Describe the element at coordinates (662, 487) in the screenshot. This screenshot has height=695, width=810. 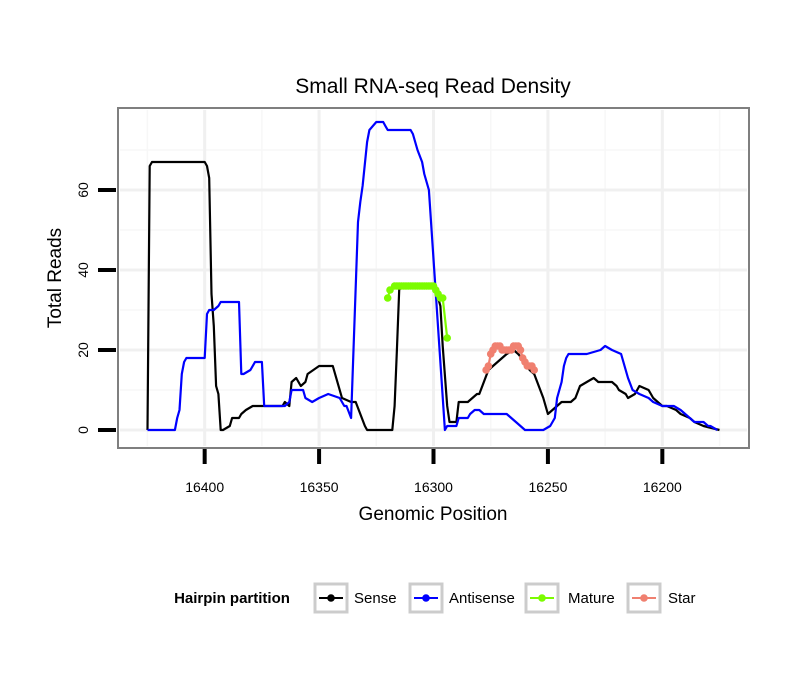
I see `x-tick-label: 16200` at that location.